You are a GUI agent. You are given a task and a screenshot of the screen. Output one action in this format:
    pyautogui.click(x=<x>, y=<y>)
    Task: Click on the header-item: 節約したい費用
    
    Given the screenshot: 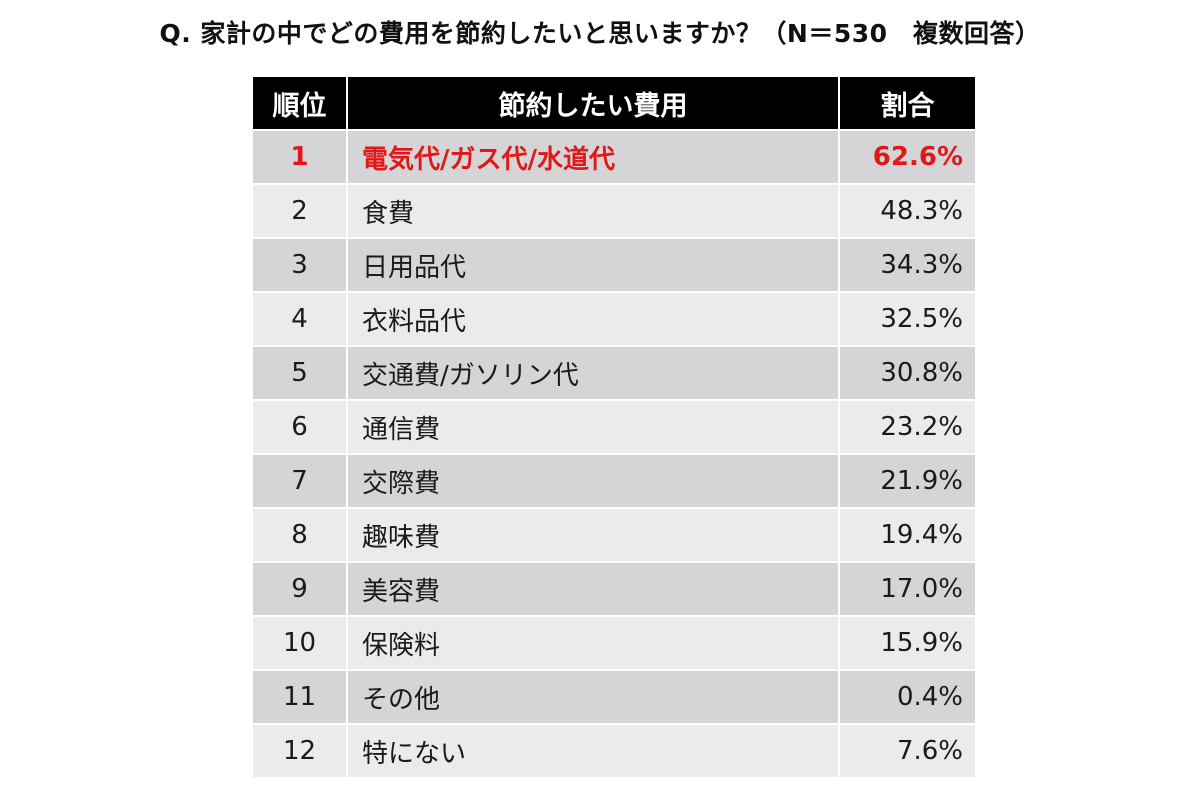 What is the action you would take?
    pyautogui.click(x=592, y=103)
    